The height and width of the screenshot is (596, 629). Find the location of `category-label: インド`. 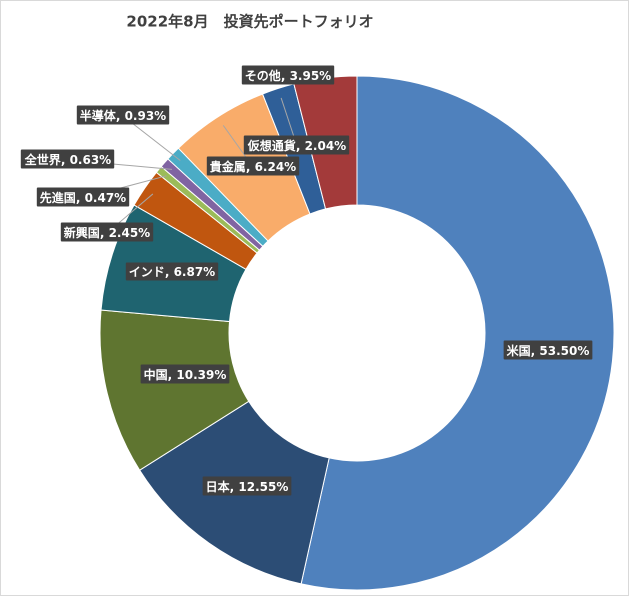

category-label: インド is located at coordinates (147, 272).